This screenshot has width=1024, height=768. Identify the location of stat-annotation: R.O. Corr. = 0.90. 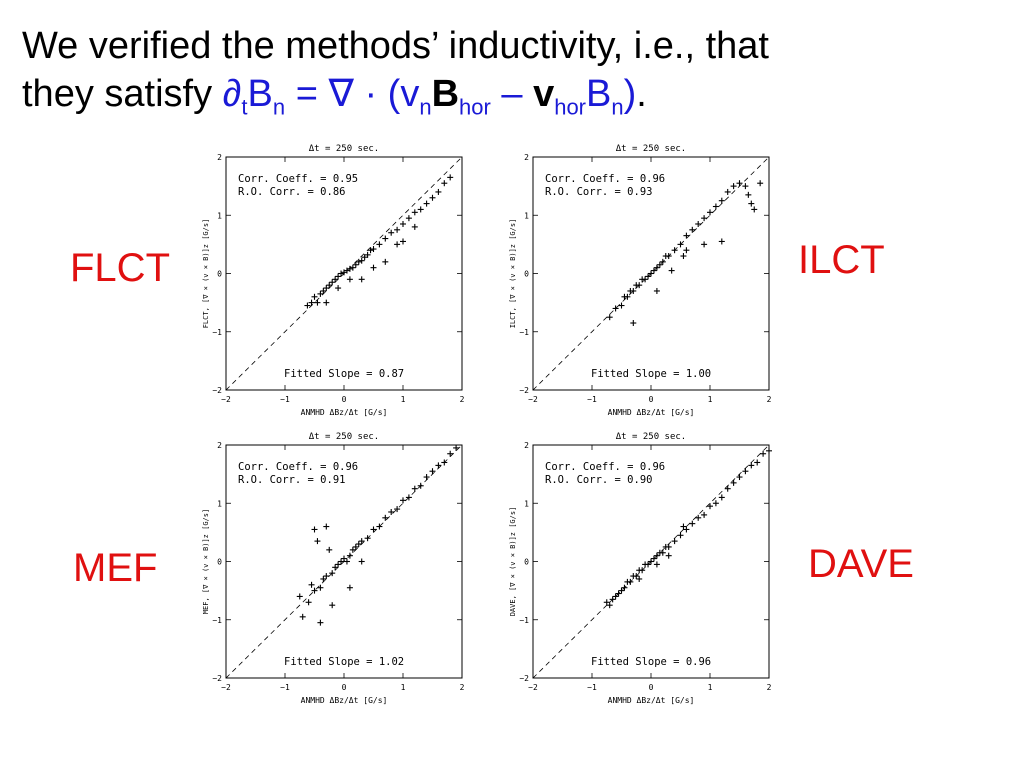
(598, 480).